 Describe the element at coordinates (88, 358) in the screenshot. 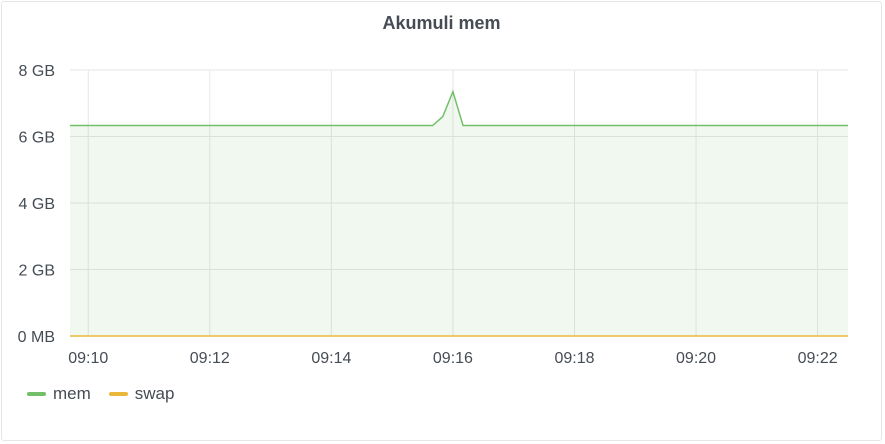

I see `x-tick-label: 09:10` at that location.